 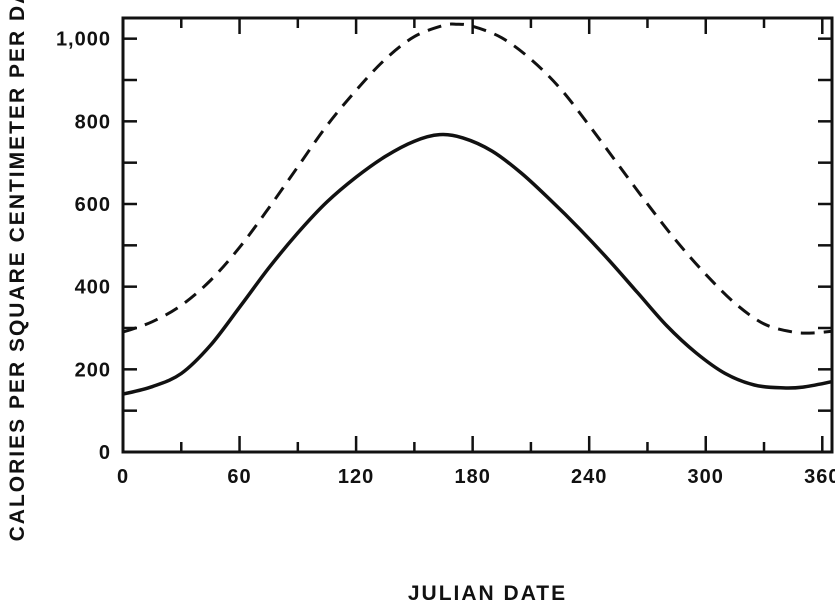 I want to click on y-tick-label: 800, so click(x=93, y=122).